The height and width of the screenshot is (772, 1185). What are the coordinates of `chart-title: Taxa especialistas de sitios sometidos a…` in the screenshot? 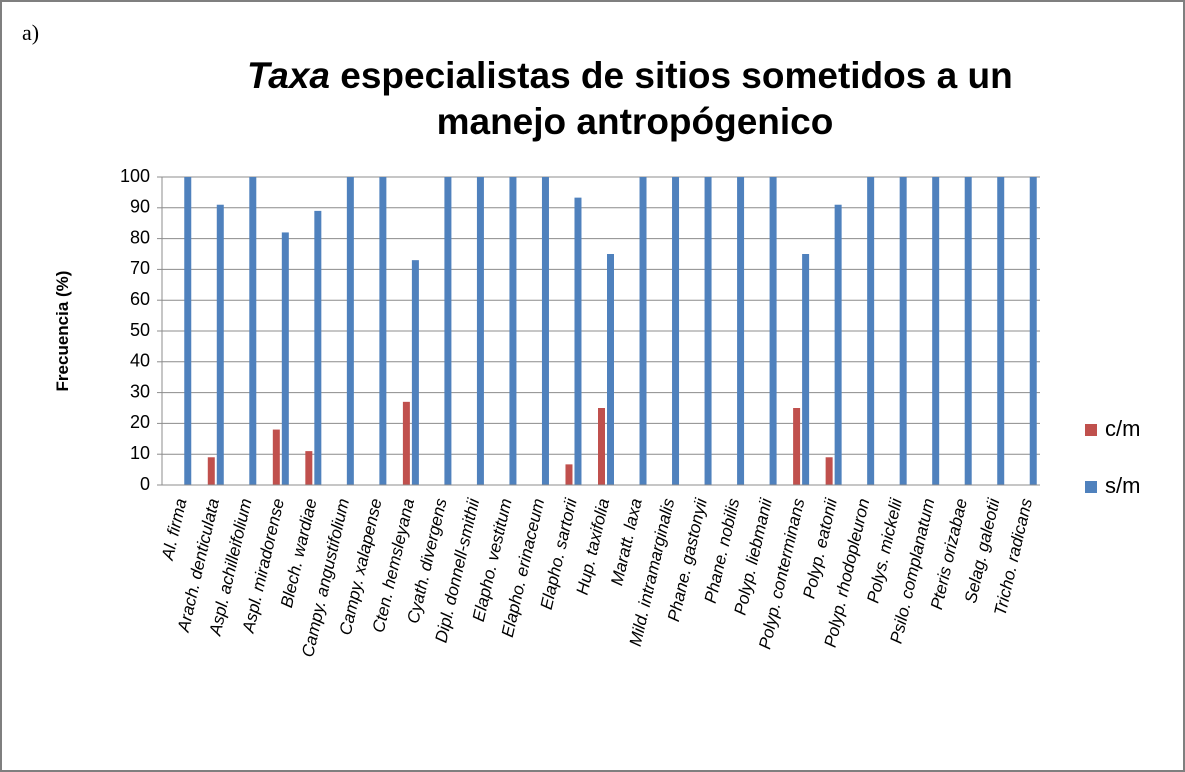 It's located at (635, 98).